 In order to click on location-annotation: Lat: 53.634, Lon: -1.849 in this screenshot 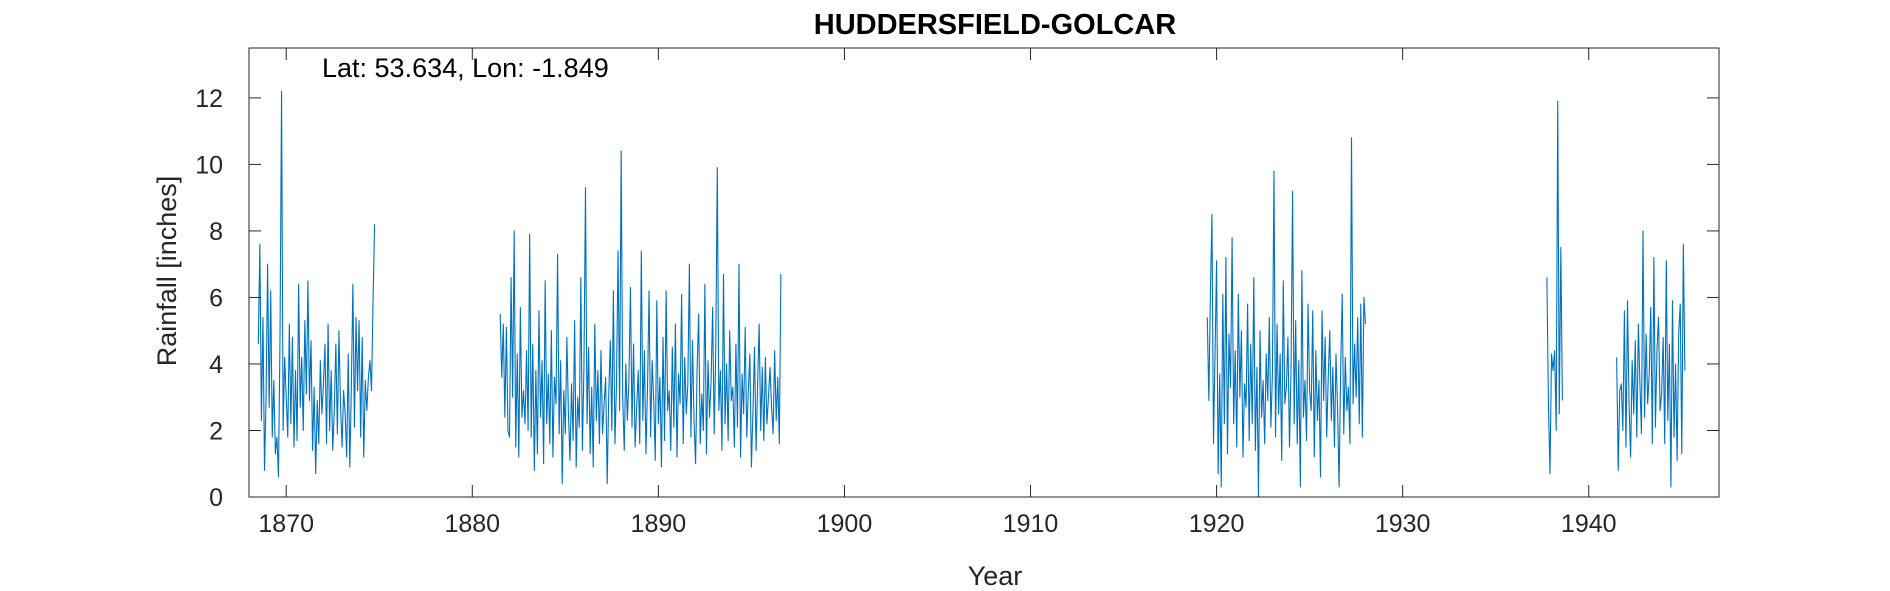, I will do `click(465, 68)`.